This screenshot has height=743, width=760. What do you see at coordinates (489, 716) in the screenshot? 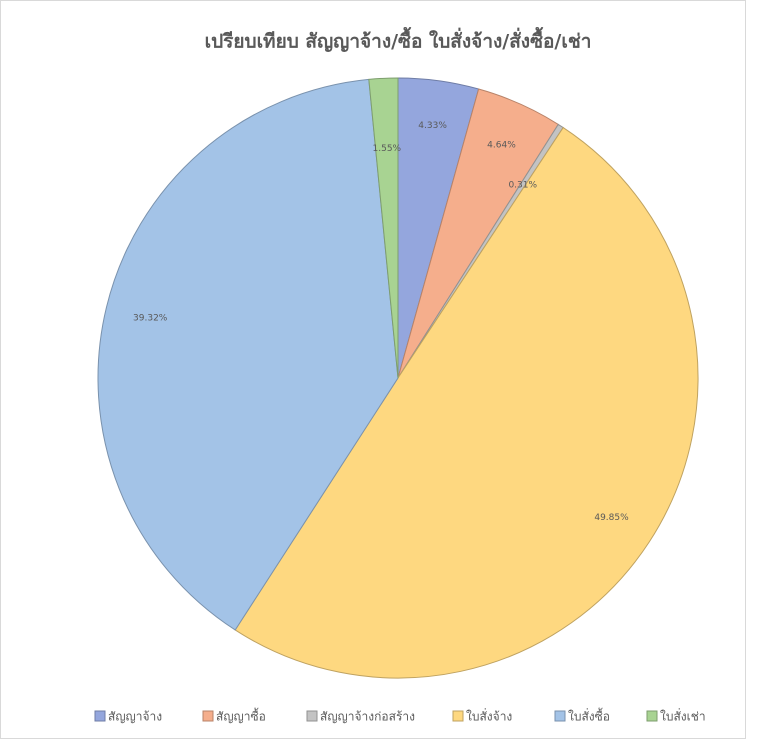
I see `legend-label: ใบสั่งจ้าง` at bounding box center [489, 716].